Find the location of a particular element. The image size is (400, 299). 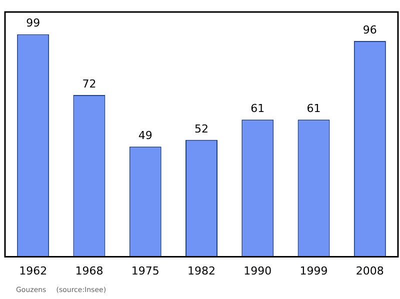

data-label: 52 is located at coordinates (201, 129).